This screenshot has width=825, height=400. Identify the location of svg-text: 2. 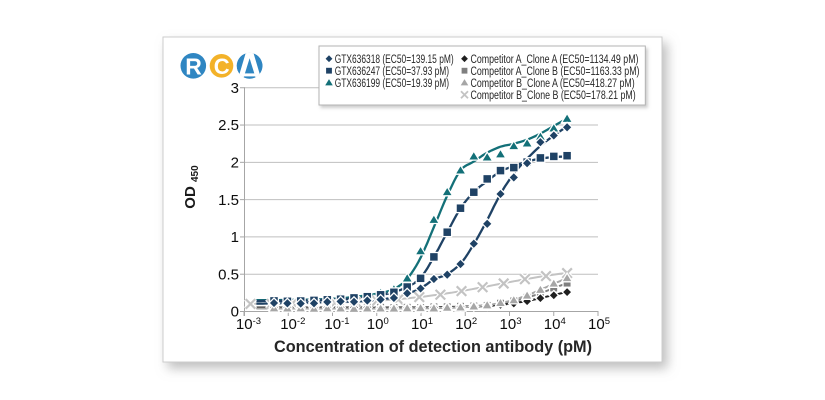
(235, 163).